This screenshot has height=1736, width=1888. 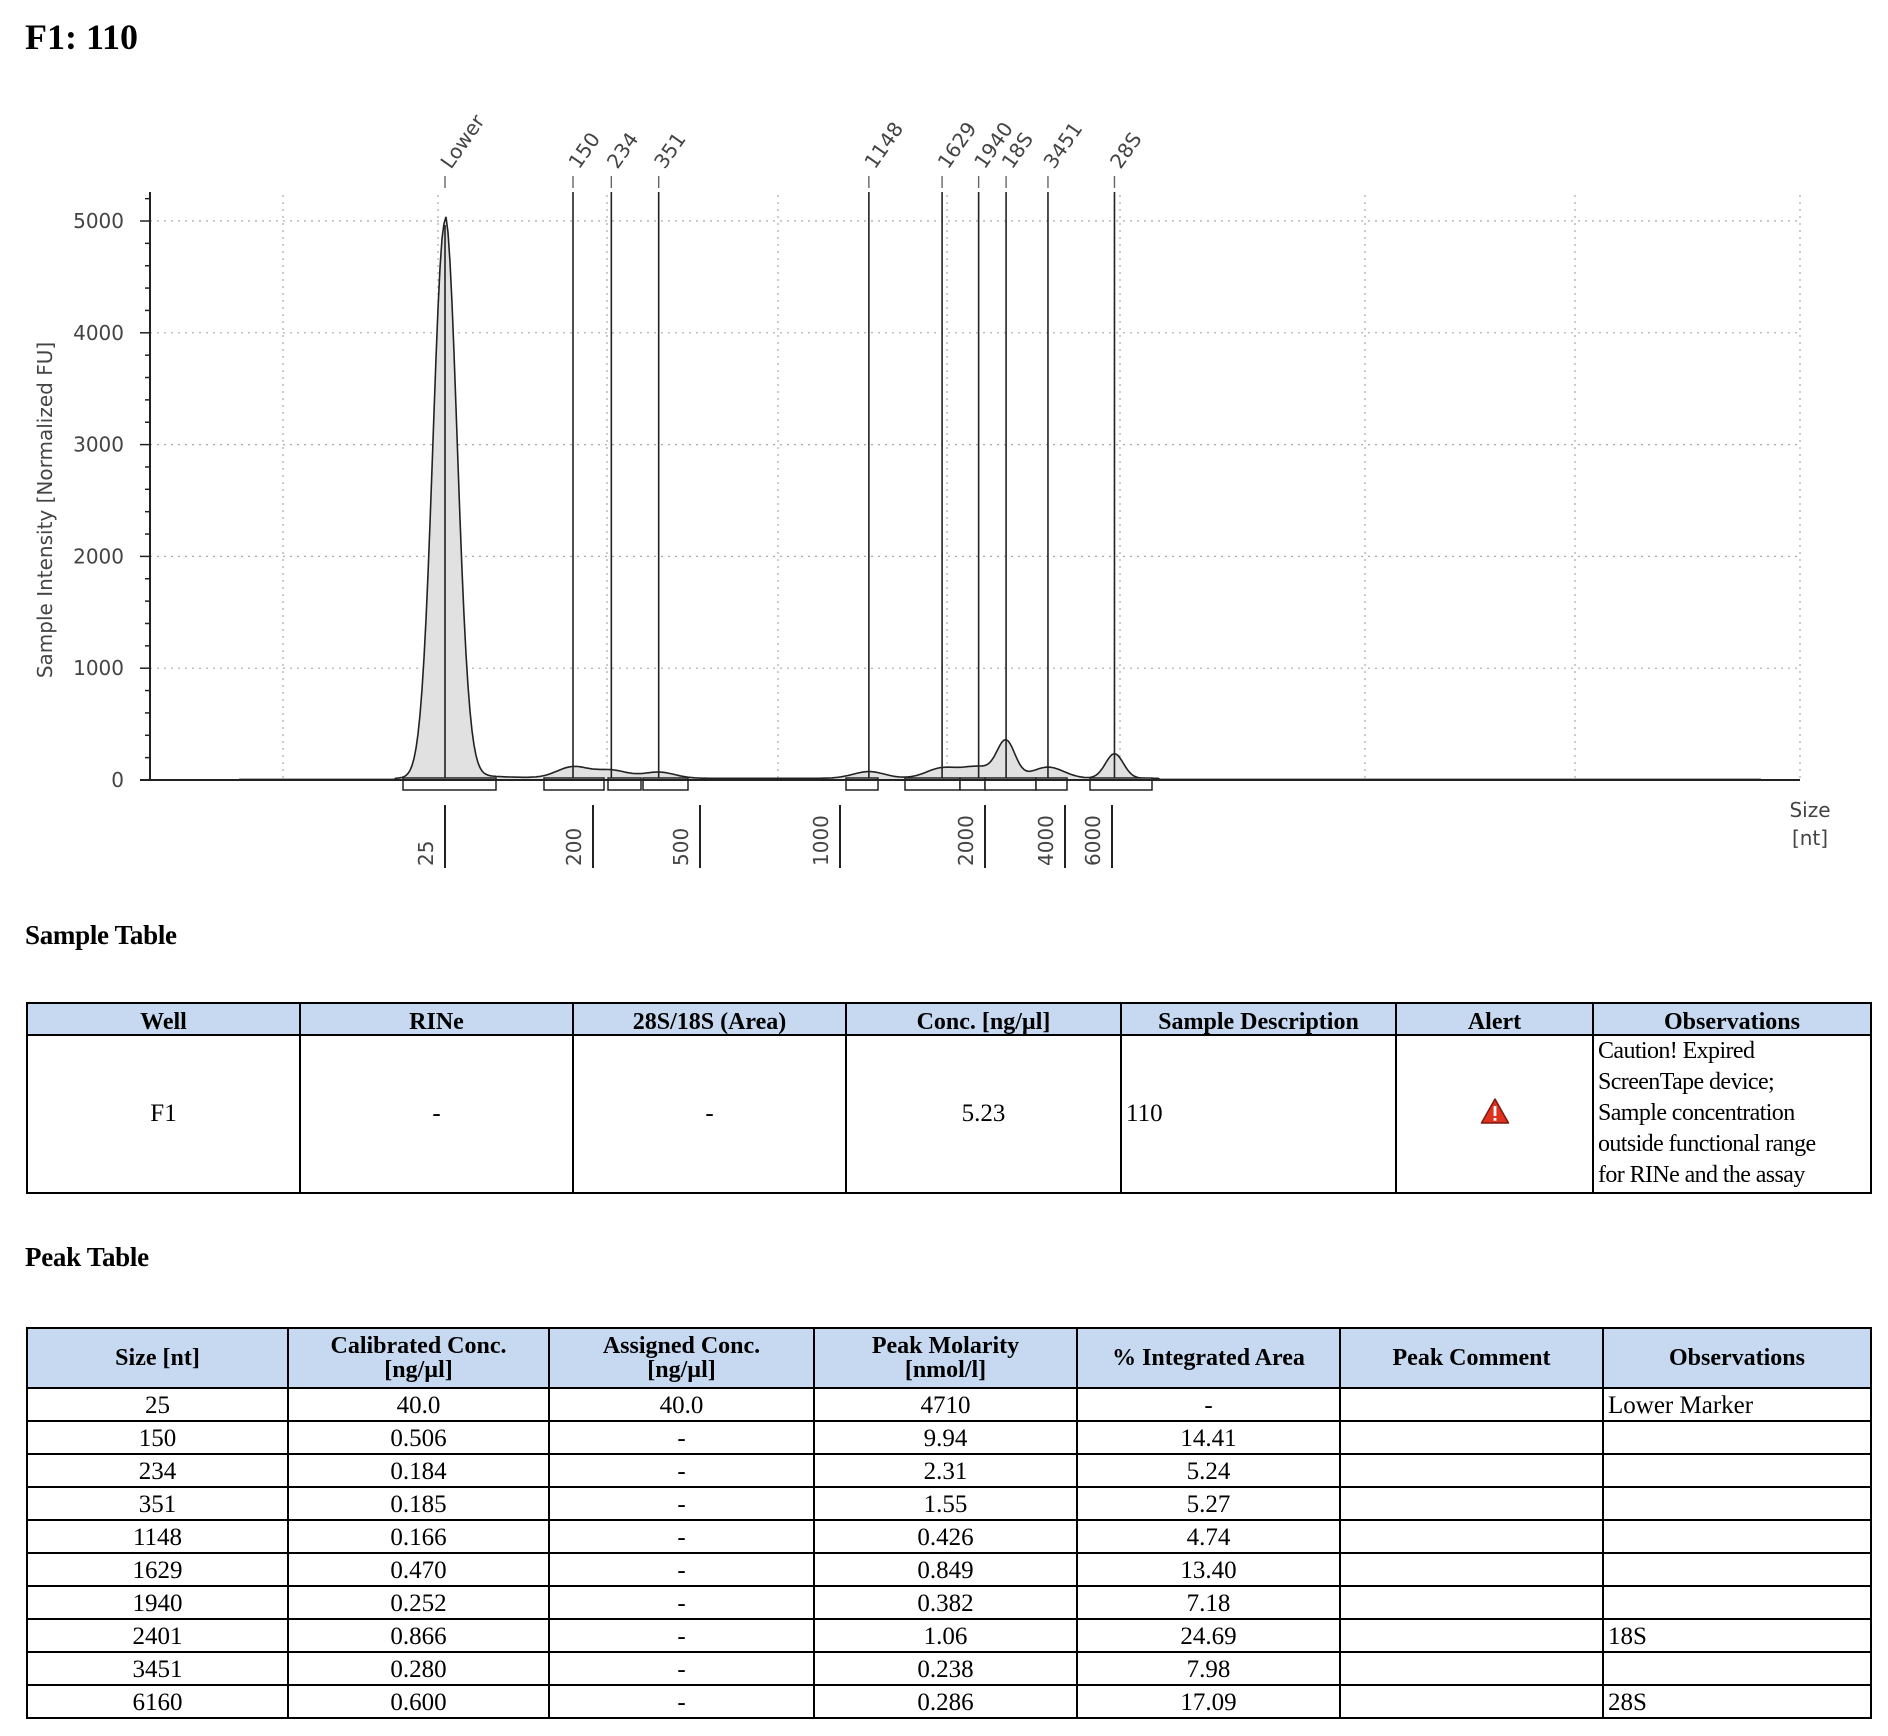 What do you see at coordinates (1737, 1635) in the screenshot?
I see `table-cell: 18S` at bounding box center [1737, 1635].